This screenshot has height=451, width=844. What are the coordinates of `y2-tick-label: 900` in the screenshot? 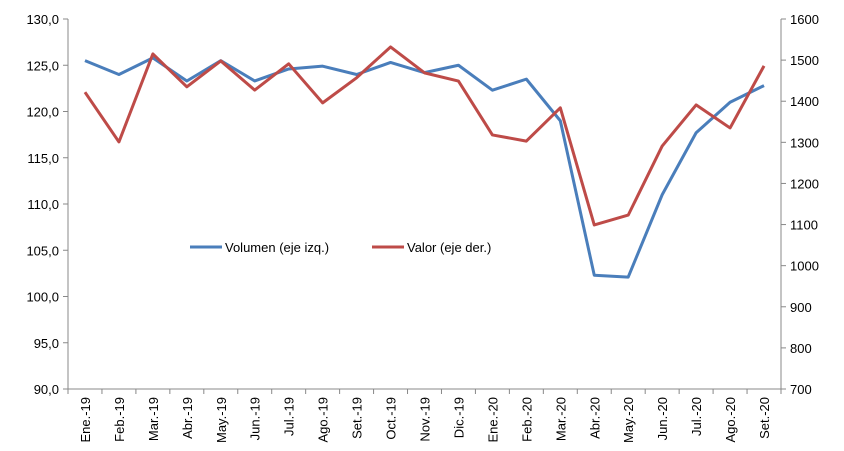 It's located at (801, 307).